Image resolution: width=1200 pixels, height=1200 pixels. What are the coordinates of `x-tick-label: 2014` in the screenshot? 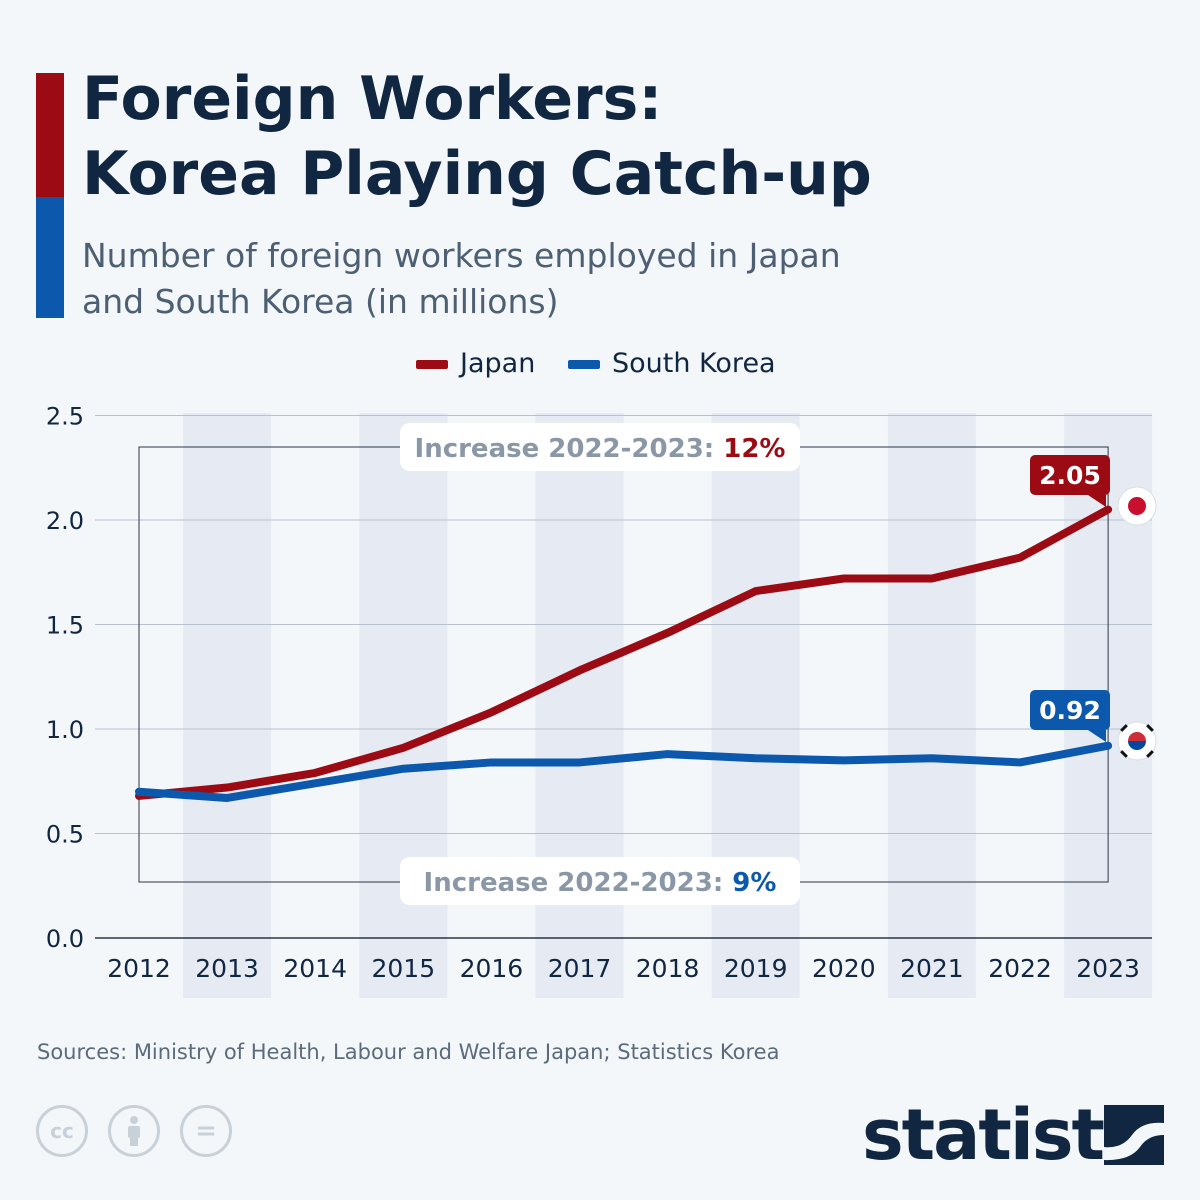 It's located at (315, 968).